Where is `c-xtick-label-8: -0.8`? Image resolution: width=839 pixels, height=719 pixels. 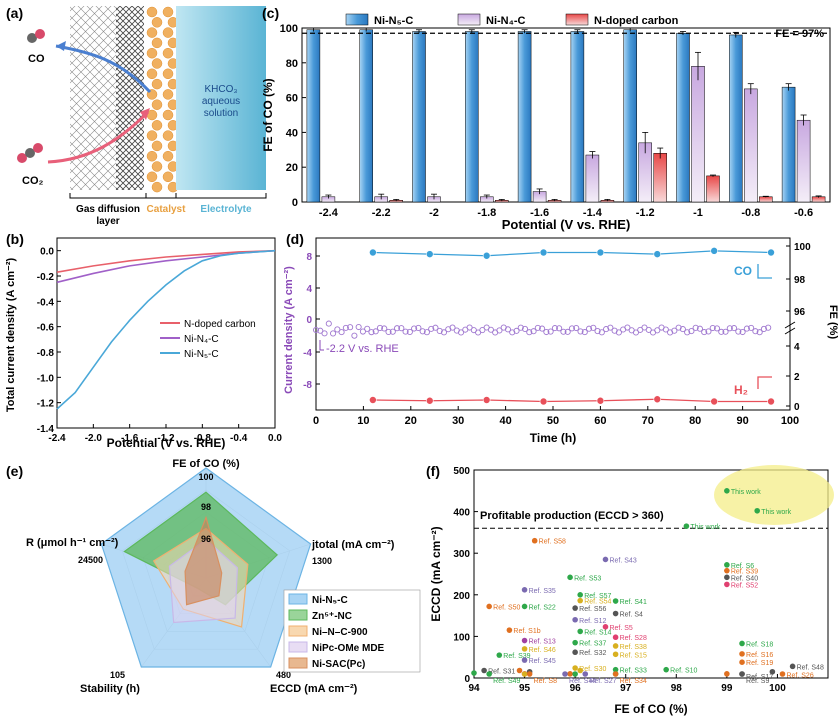 c-xtick-label-8: -0.8 is located at coordinates (750, 213).